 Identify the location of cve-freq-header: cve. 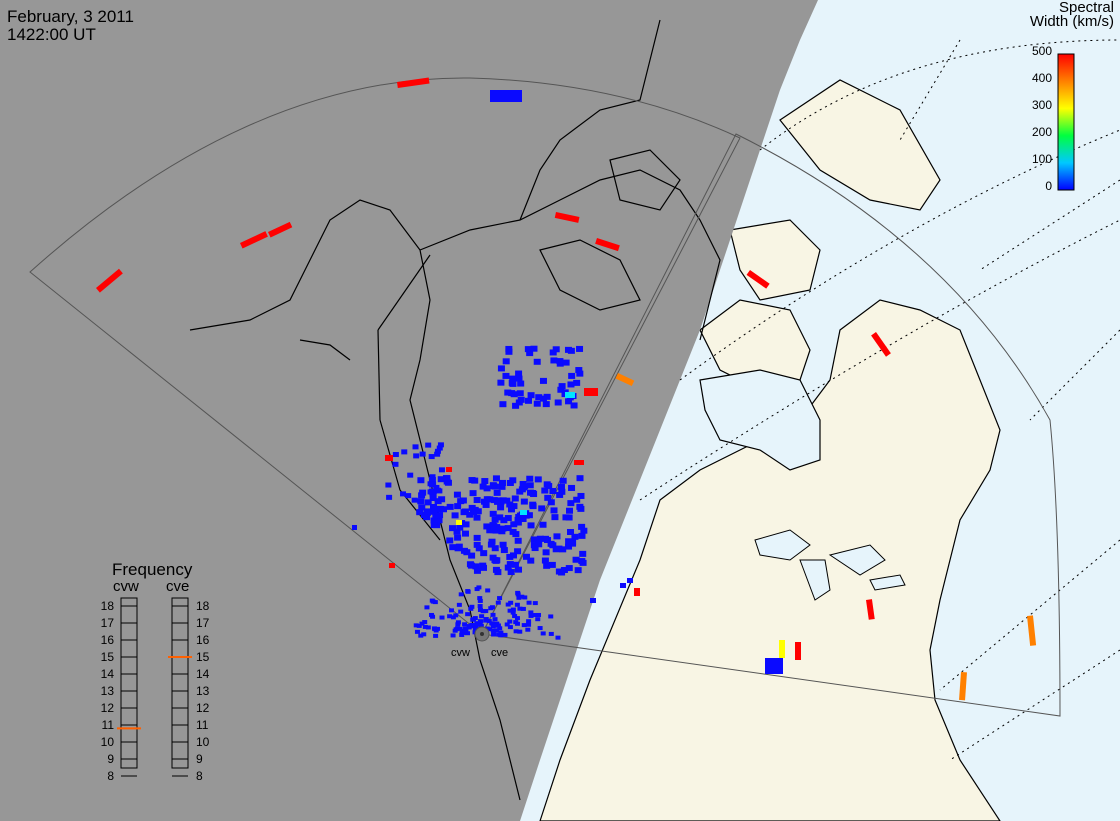
(178, 586).